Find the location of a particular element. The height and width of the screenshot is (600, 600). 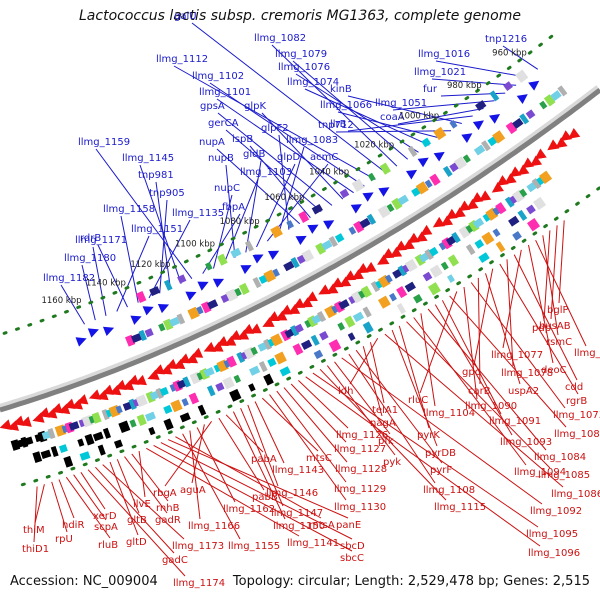

gene-label: fur is located at coordinates (430, 89).